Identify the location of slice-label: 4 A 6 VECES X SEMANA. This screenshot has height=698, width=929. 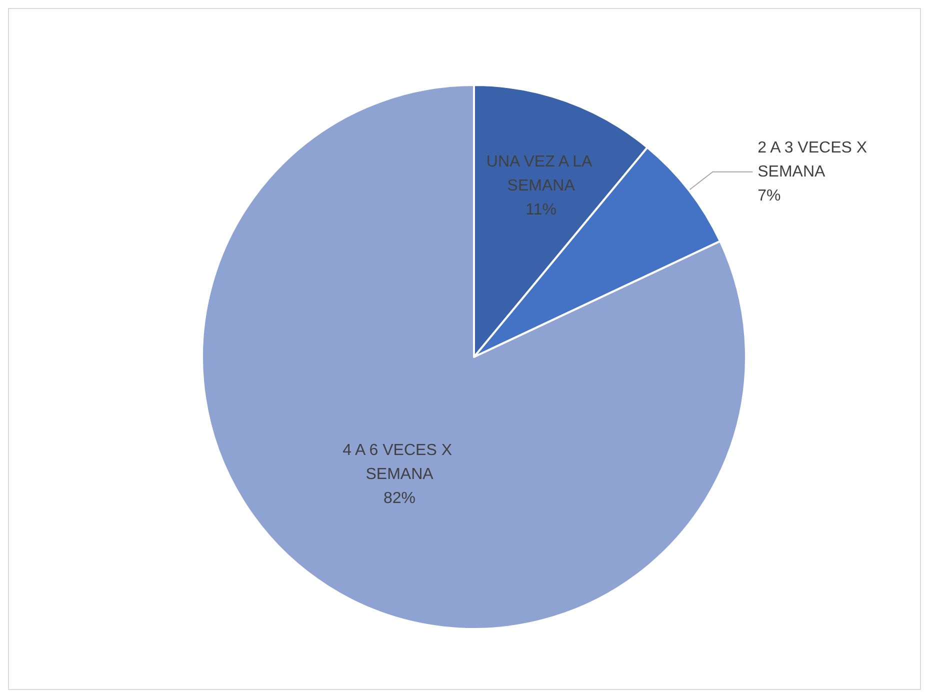
(399, 462).